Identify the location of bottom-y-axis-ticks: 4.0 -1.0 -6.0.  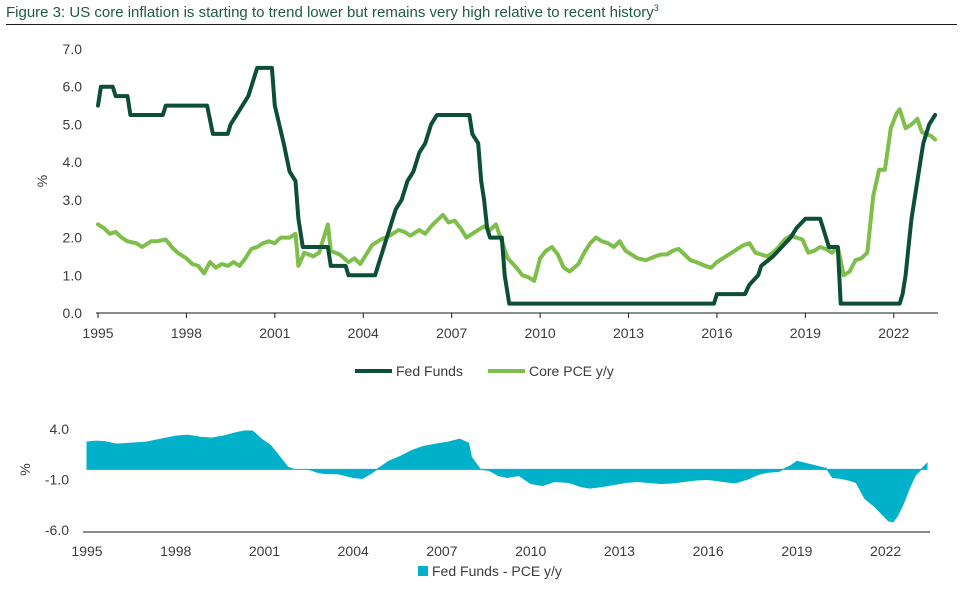
(57, 479).